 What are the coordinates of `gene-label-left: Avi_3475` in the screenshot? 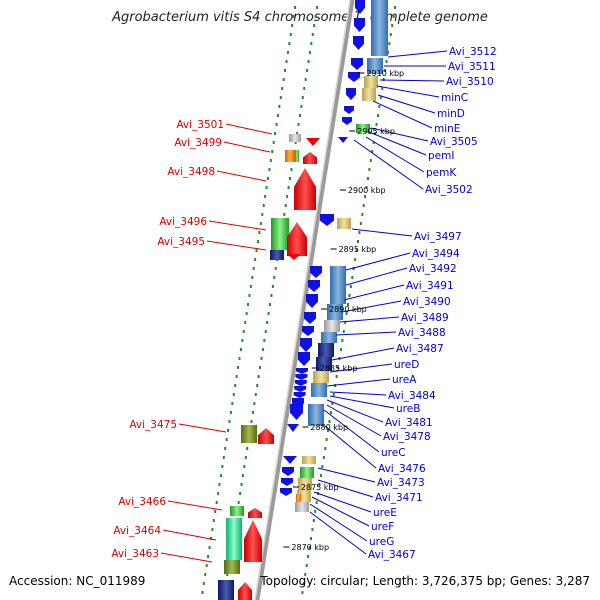 It's located at (153, 425).